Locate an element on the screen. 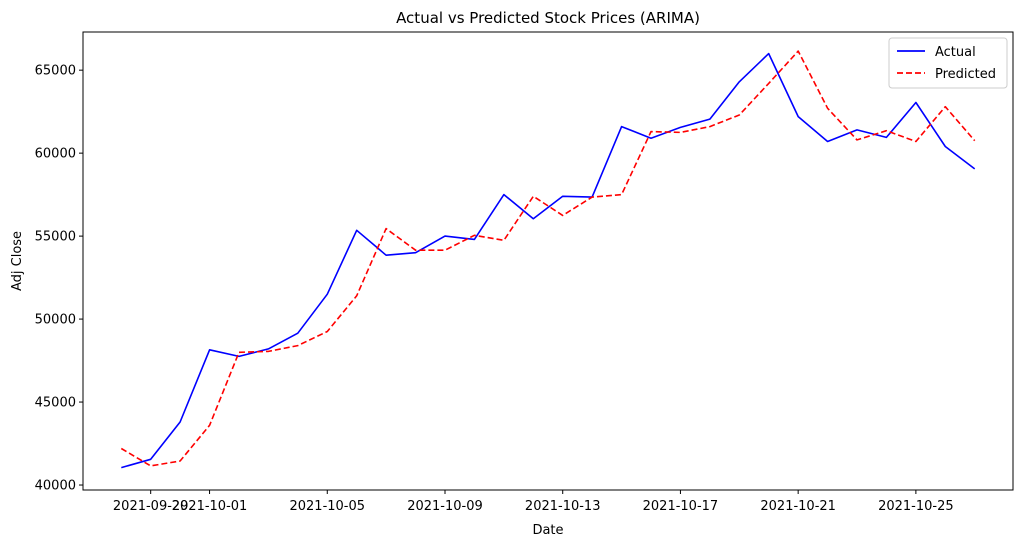 Image resolution: width=1023 pixels, height=551 pixels. x-tick-label: 2021-09-29 is located at coordinates (151, 506).